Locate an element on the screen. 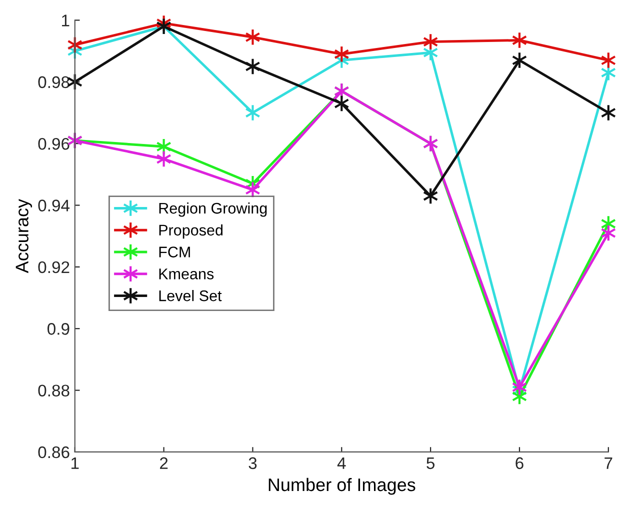  y-tick-label: 0.86 is located at coordinates (54, 452).